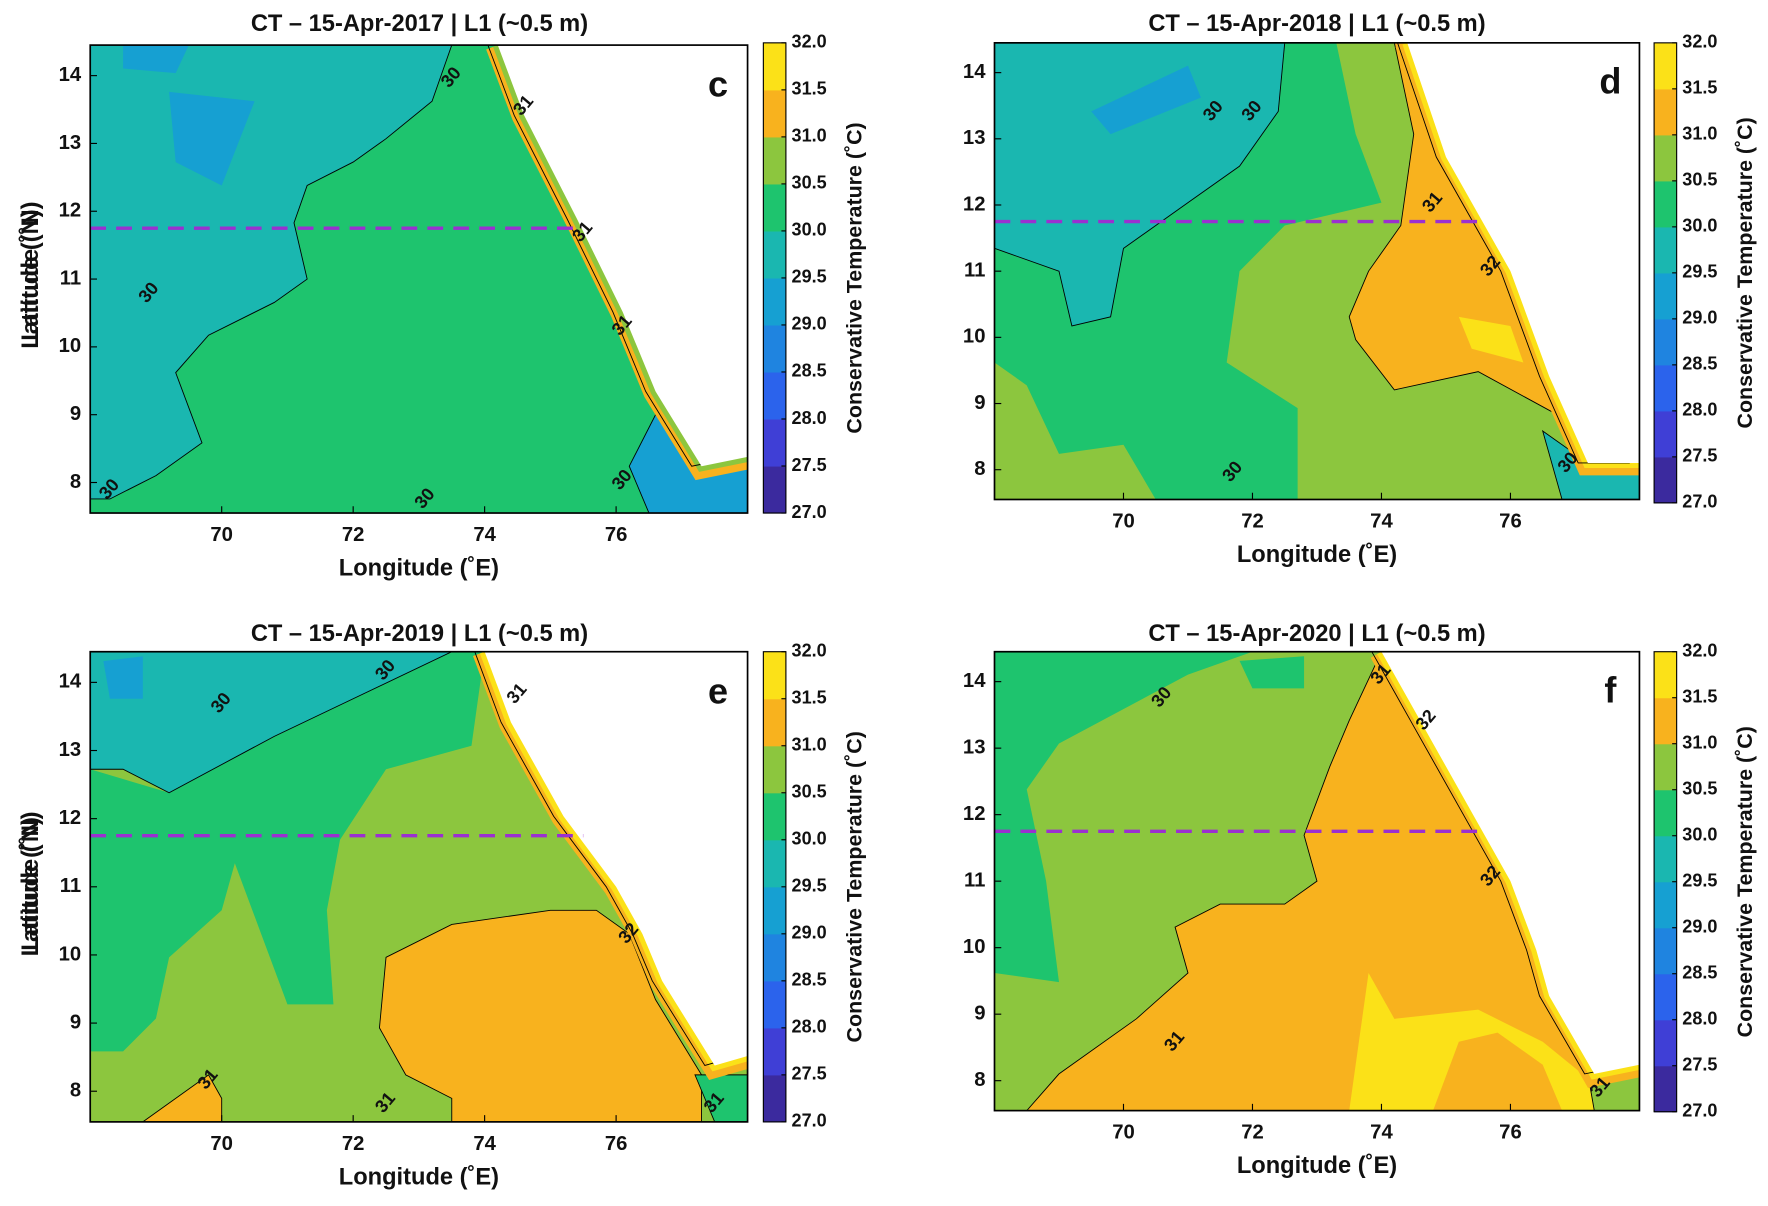 The height and width of the screenshot is (1206, 1768). What do you see at coordinates (419, 634) in the screenshot?
I see `panel-title: CT – 15-Apr-2019 | L1 (~0.5 m)` at bounding box center [419, 634].